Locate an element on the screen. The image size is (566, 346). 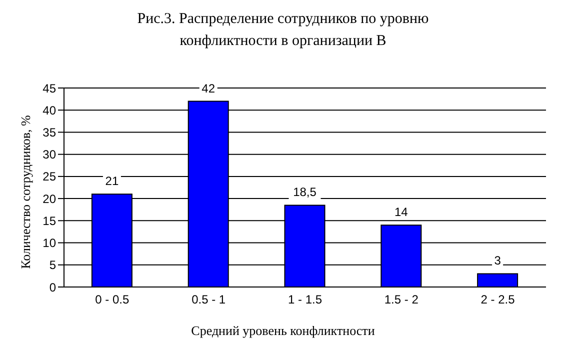
chart-title: Рис.3. Распределение сотрудников по уровню конфликтности в организации В is located at coordinates (283, 30).